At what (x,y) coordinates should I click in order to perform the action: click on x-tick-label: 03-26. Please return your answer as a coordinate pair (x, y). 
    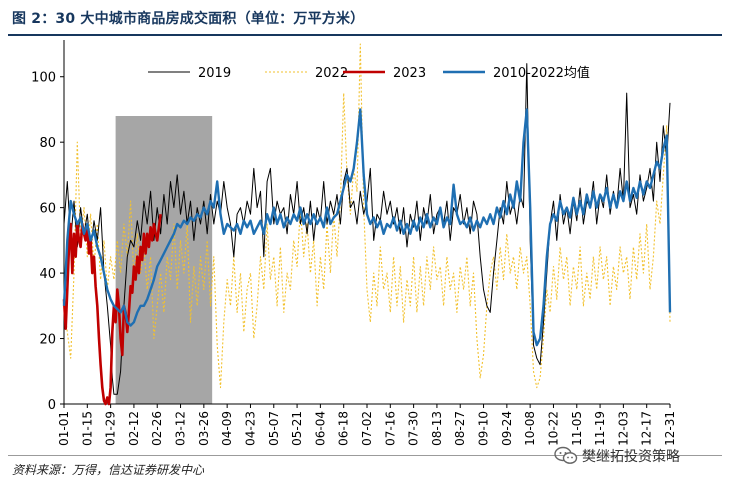
    Looking at the image, I should click on (204, 428).